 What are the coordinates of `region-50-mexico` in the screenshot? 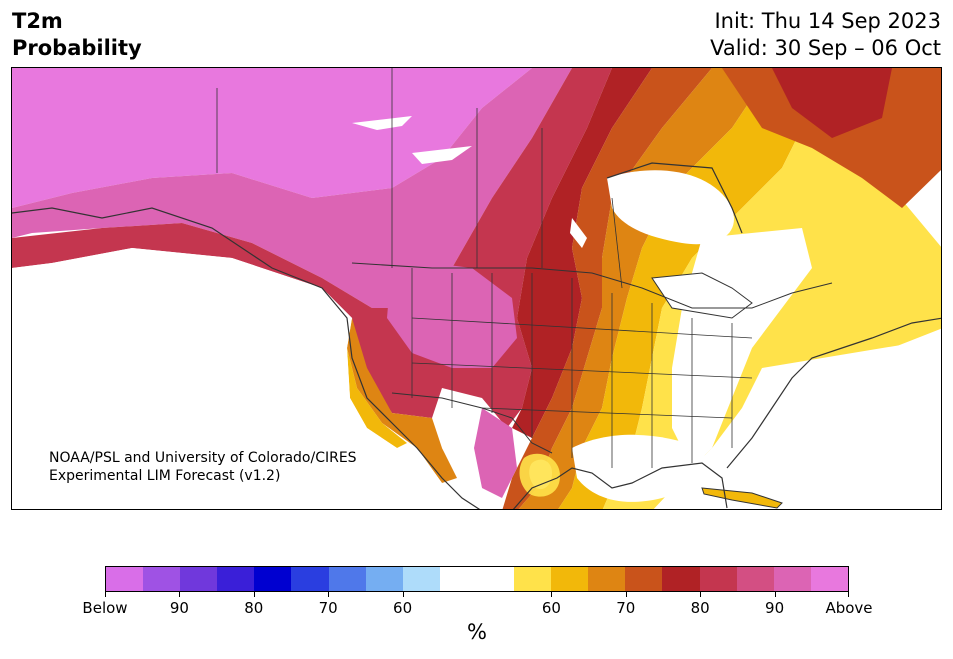 It's located at (539, 475).